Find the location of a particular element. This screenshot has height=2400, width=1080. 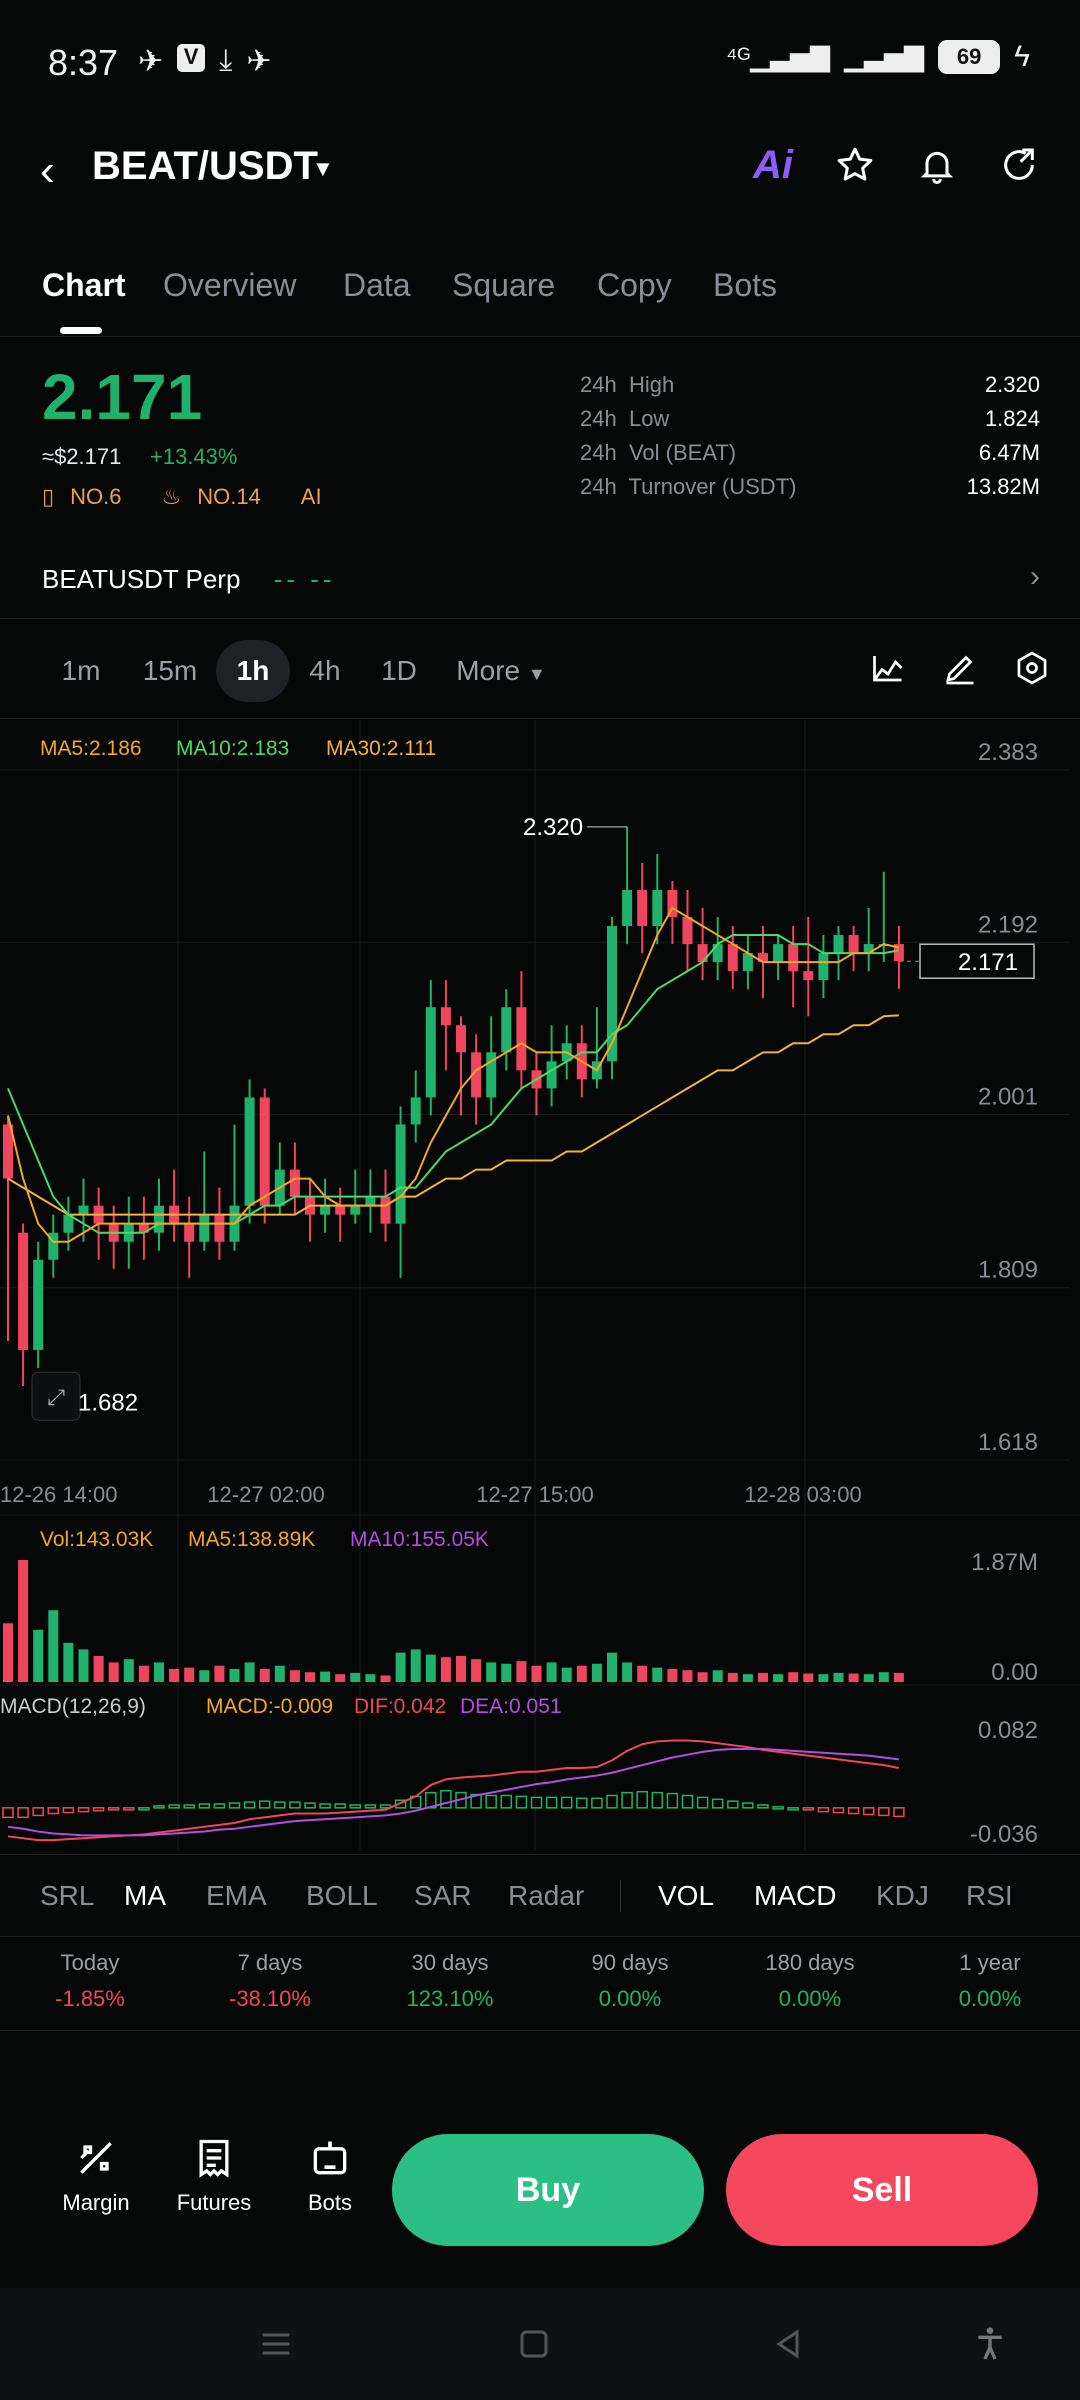

ind-ma: MA is located at coordinates (145, 1895).